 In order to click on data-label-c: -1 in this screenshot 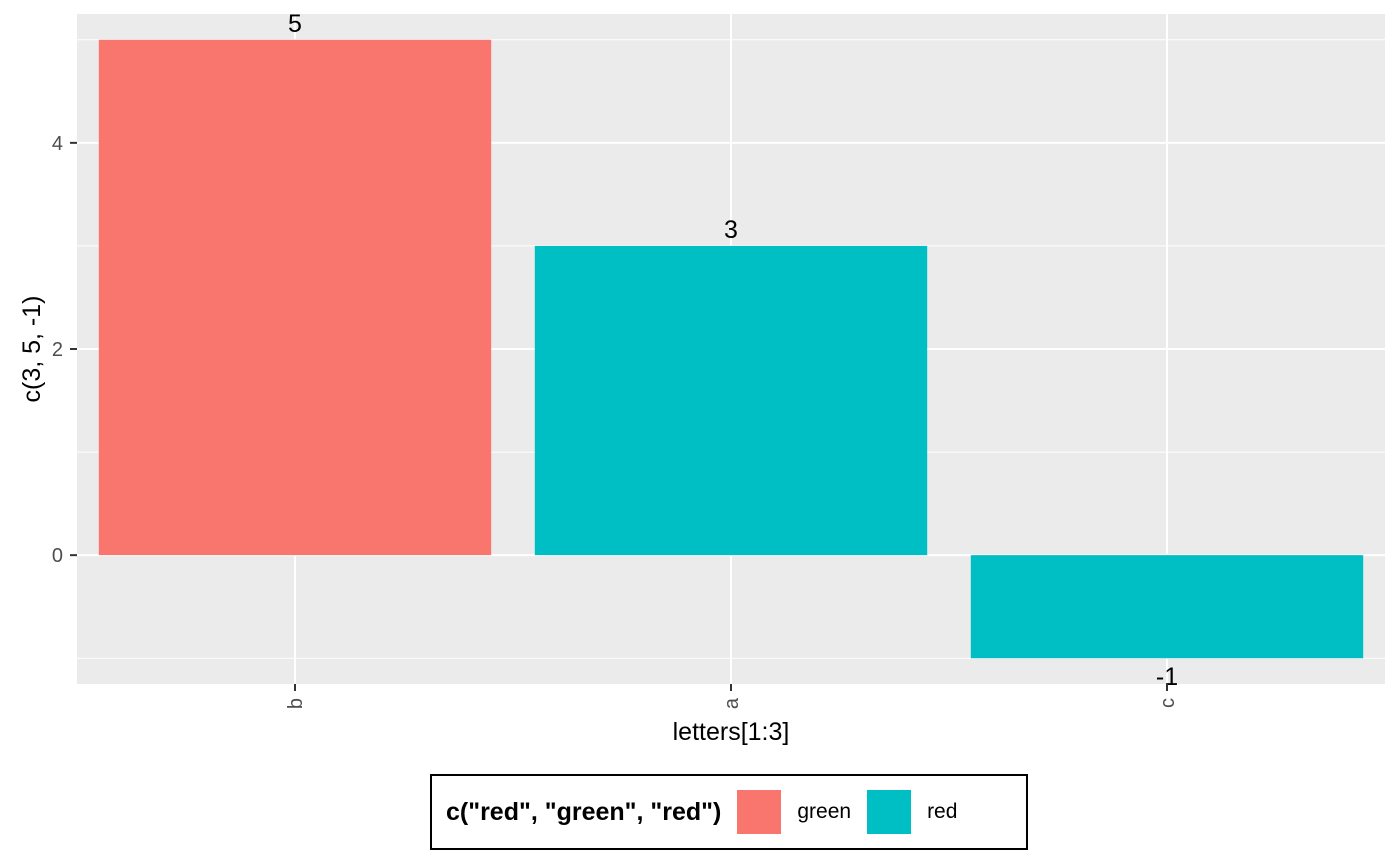, I will do `click(1167, 677)`.